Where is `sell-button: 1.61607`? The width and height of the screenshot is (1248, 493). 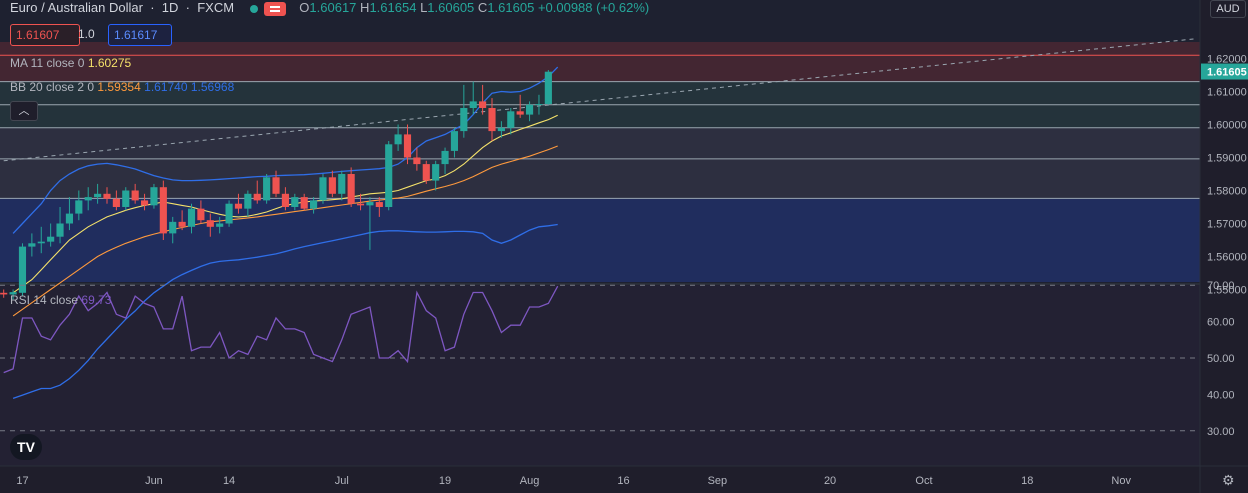
sell-button: 1.61607 is located at coordinates (45, 35).